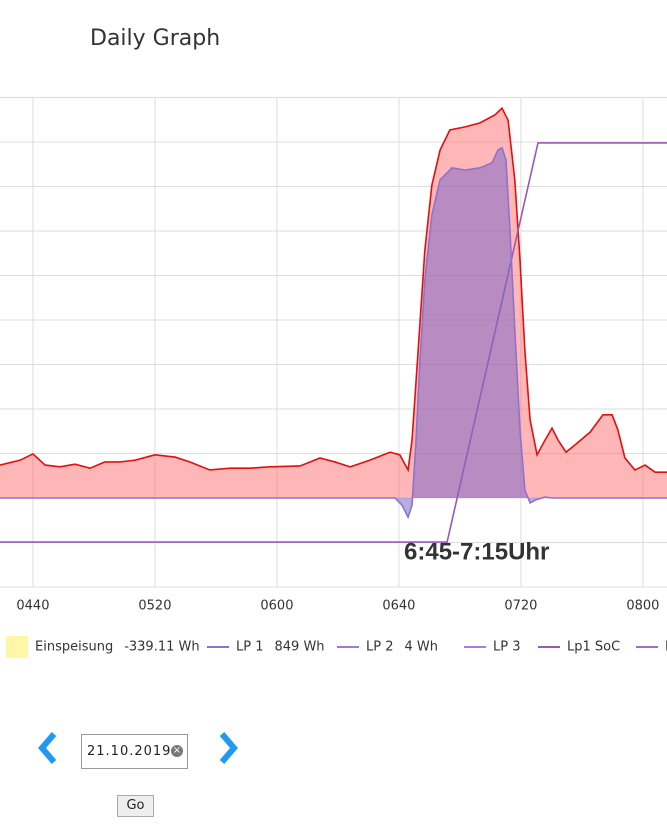 This screenshot has height=837, width=667. I want to click on legend-label: LP 2, so click(380, 647).